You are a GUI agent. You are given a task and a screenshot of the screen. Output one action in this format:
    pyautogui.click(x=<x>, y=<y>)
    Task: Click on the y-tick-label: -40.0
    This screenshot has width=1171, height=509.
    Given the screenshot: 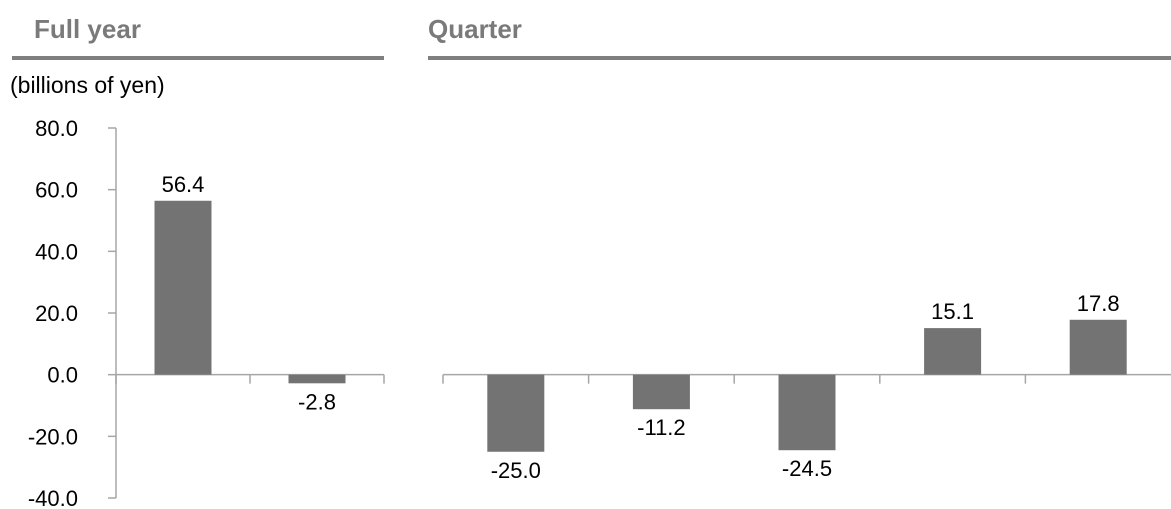 What is the action you would take?
    pyautogui.click(x=53, y=497)
    